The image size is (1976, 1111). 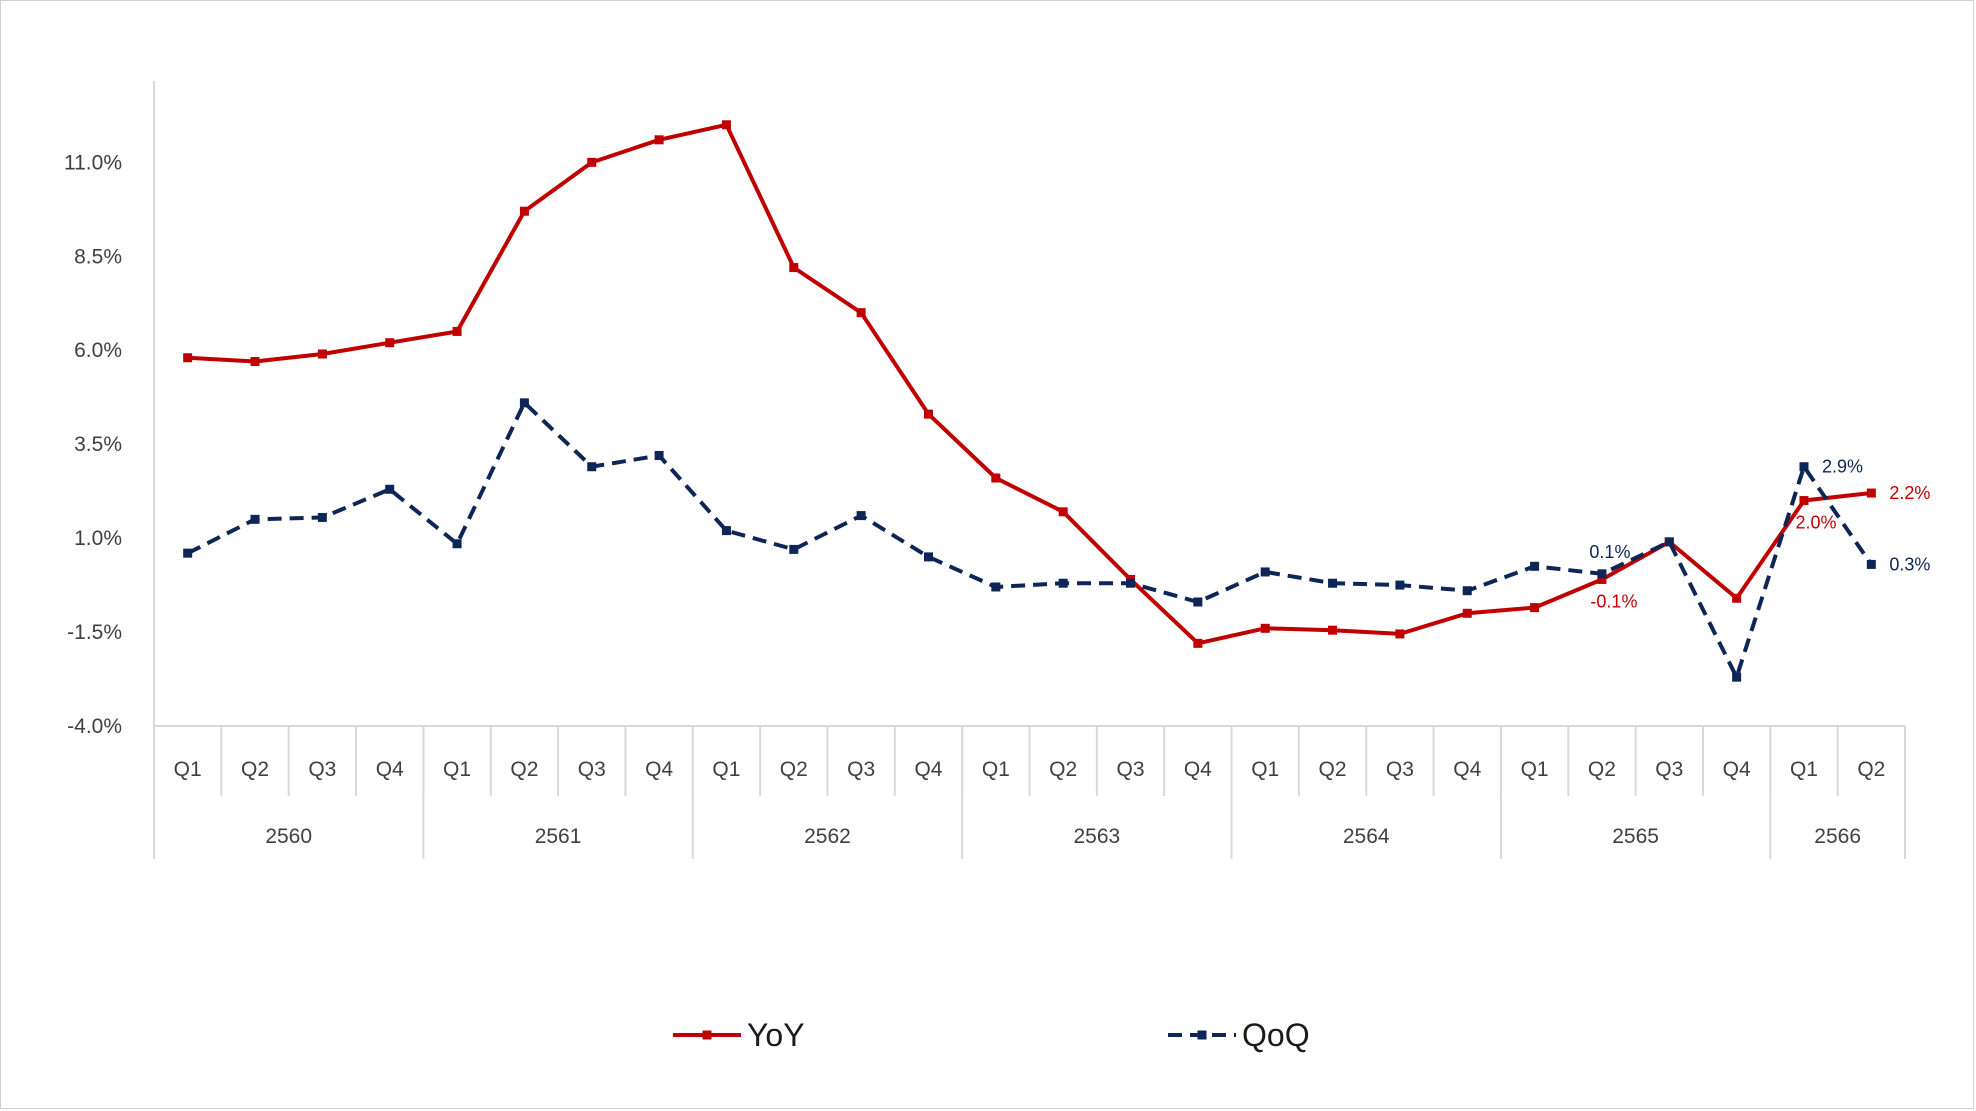 I want to click on year-label: 2561, so click(x=558, y=836).